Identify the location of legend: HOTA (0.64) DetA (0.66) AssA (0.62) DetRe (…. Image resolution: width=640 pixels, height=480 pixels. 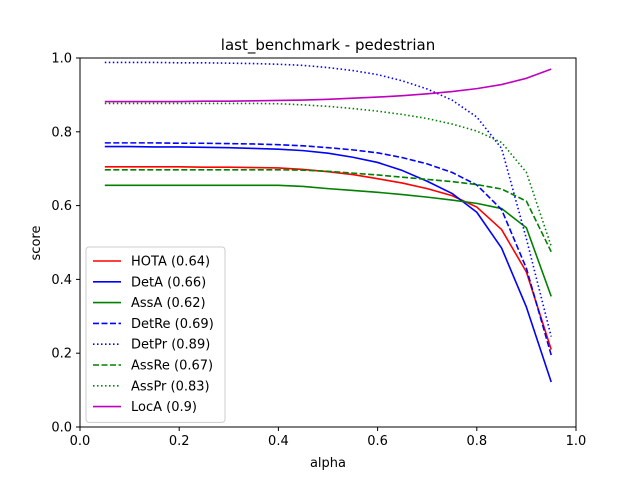
(155, 334).